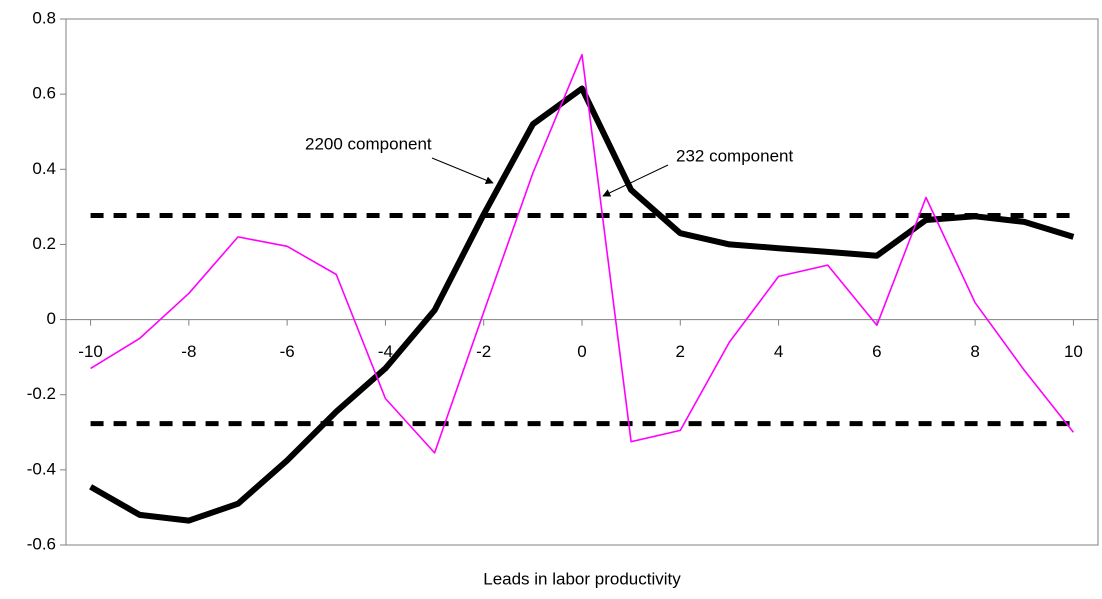  I want to click on y-tick-label: -0.2, so click(41, 393).